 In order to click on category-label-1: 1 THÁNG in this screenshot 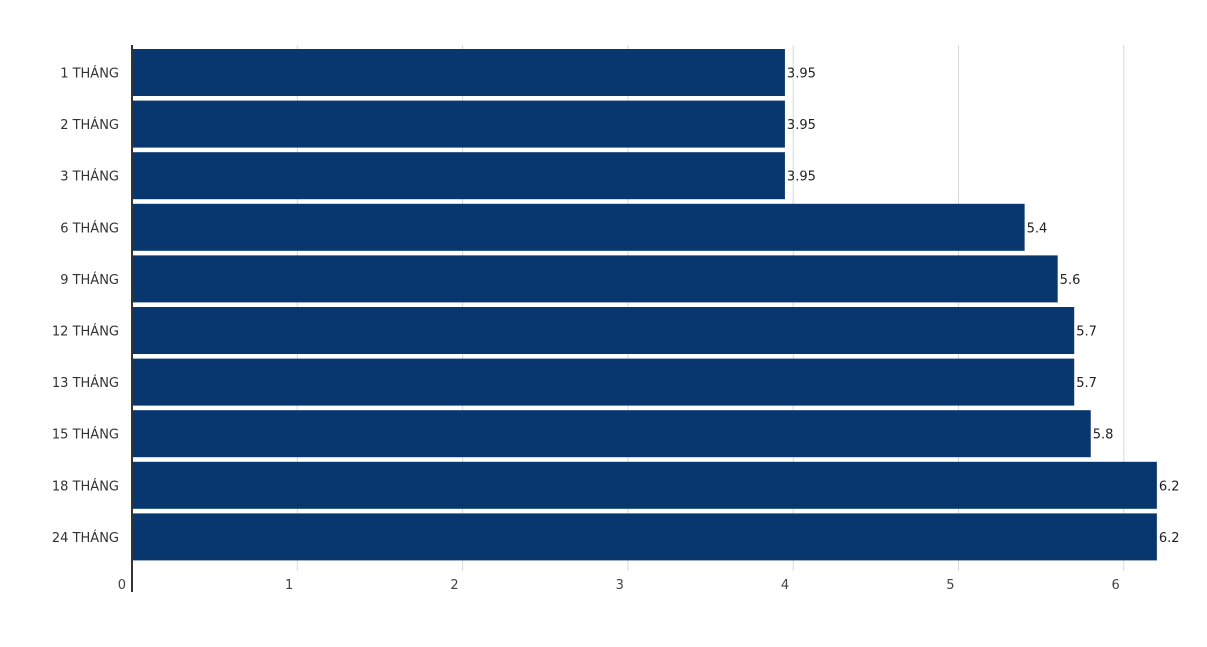, I will do `click(89, 74)`.